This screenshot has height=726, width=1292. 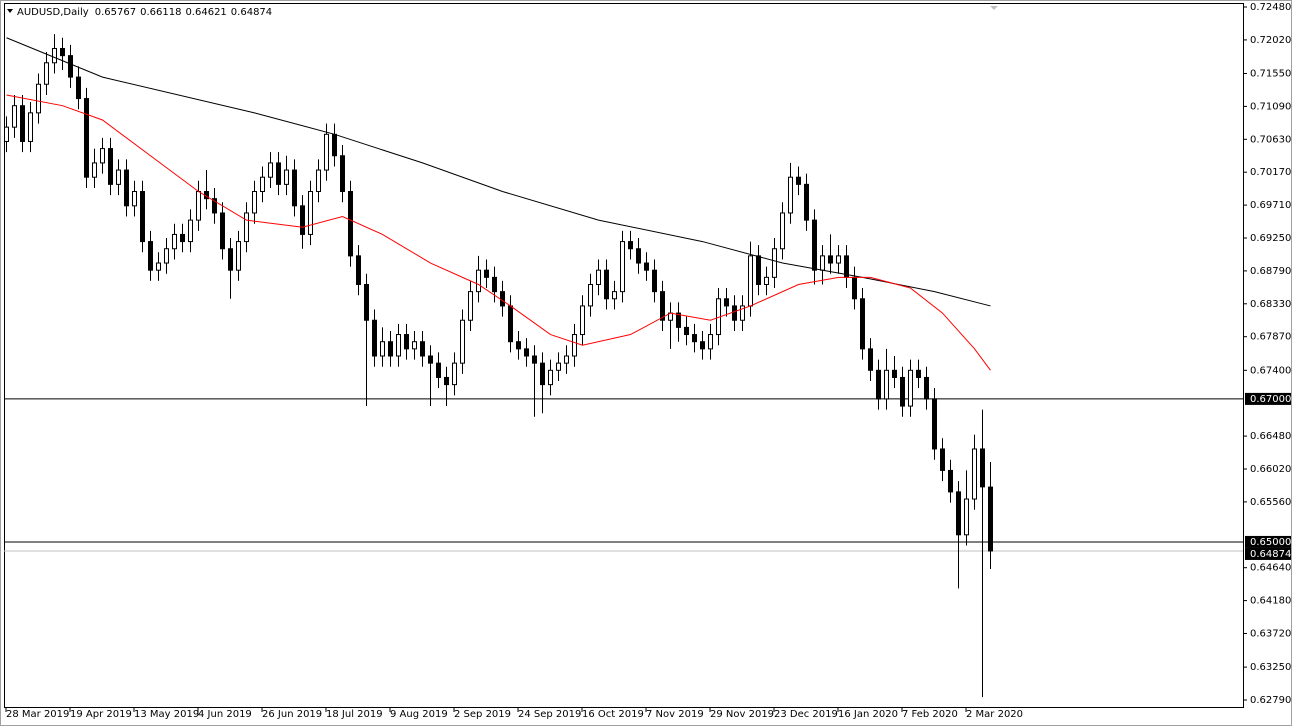 I want to click on y-tick-label: 0.63250, so click(x=1270, y=667).